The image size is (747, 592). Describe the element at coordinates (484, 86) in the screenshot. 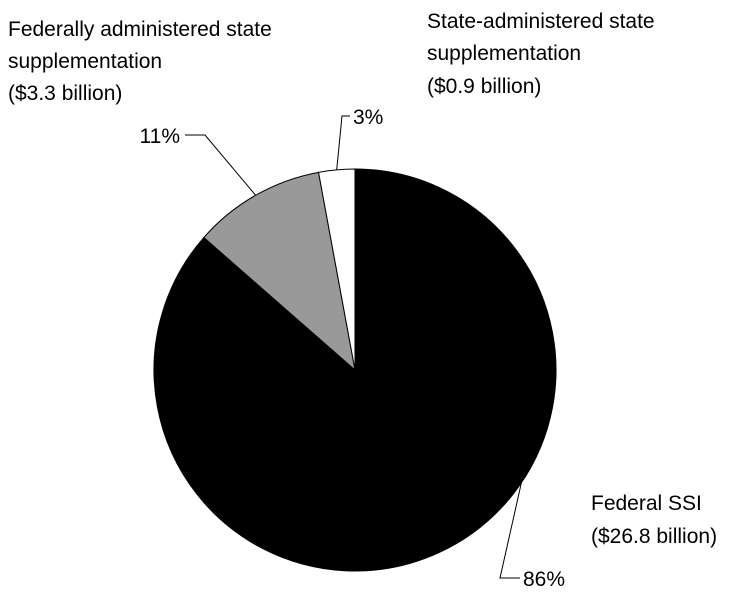

I see `slice-label-line: ($0.9 billion)` at that location.